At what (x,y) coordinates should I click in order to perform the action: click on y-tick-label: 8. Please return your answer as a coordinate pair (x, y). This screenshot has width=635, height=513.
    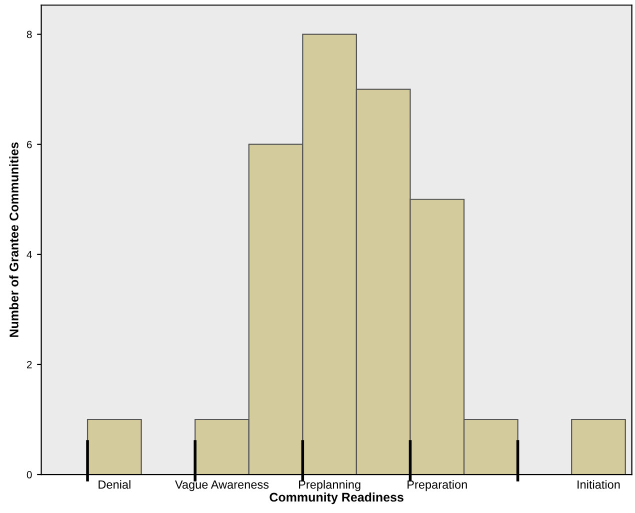
    Looking at the image, I should click on (29, 34).